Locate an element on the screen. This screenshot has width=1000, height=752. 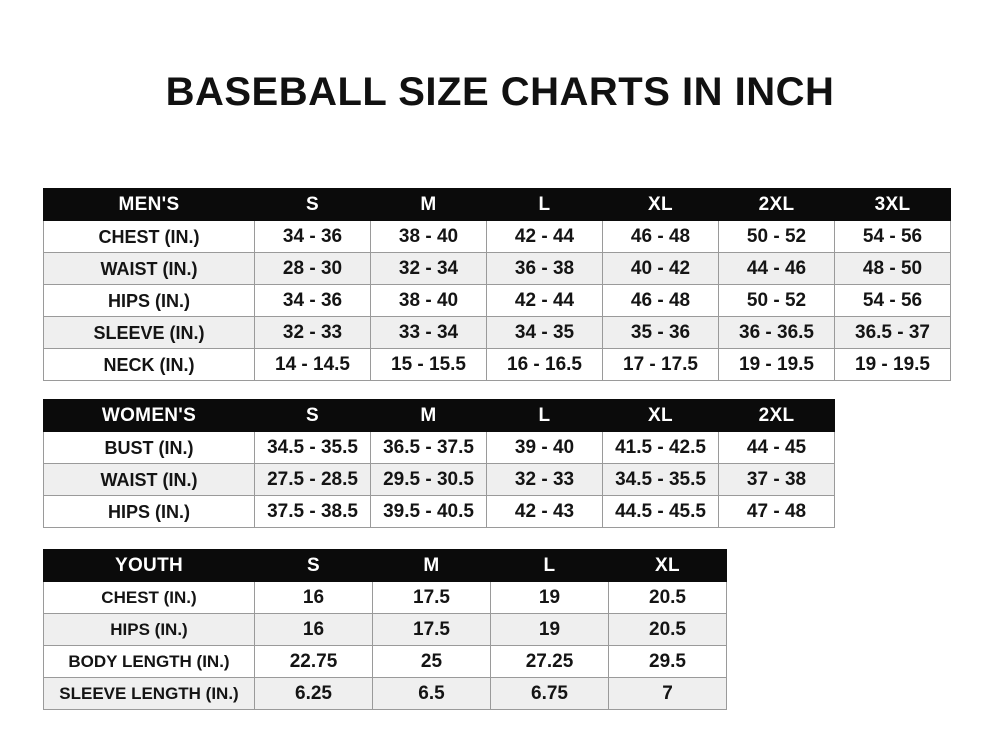
measurement-cell: 39 - 40 is located at coordinates (544, 447).